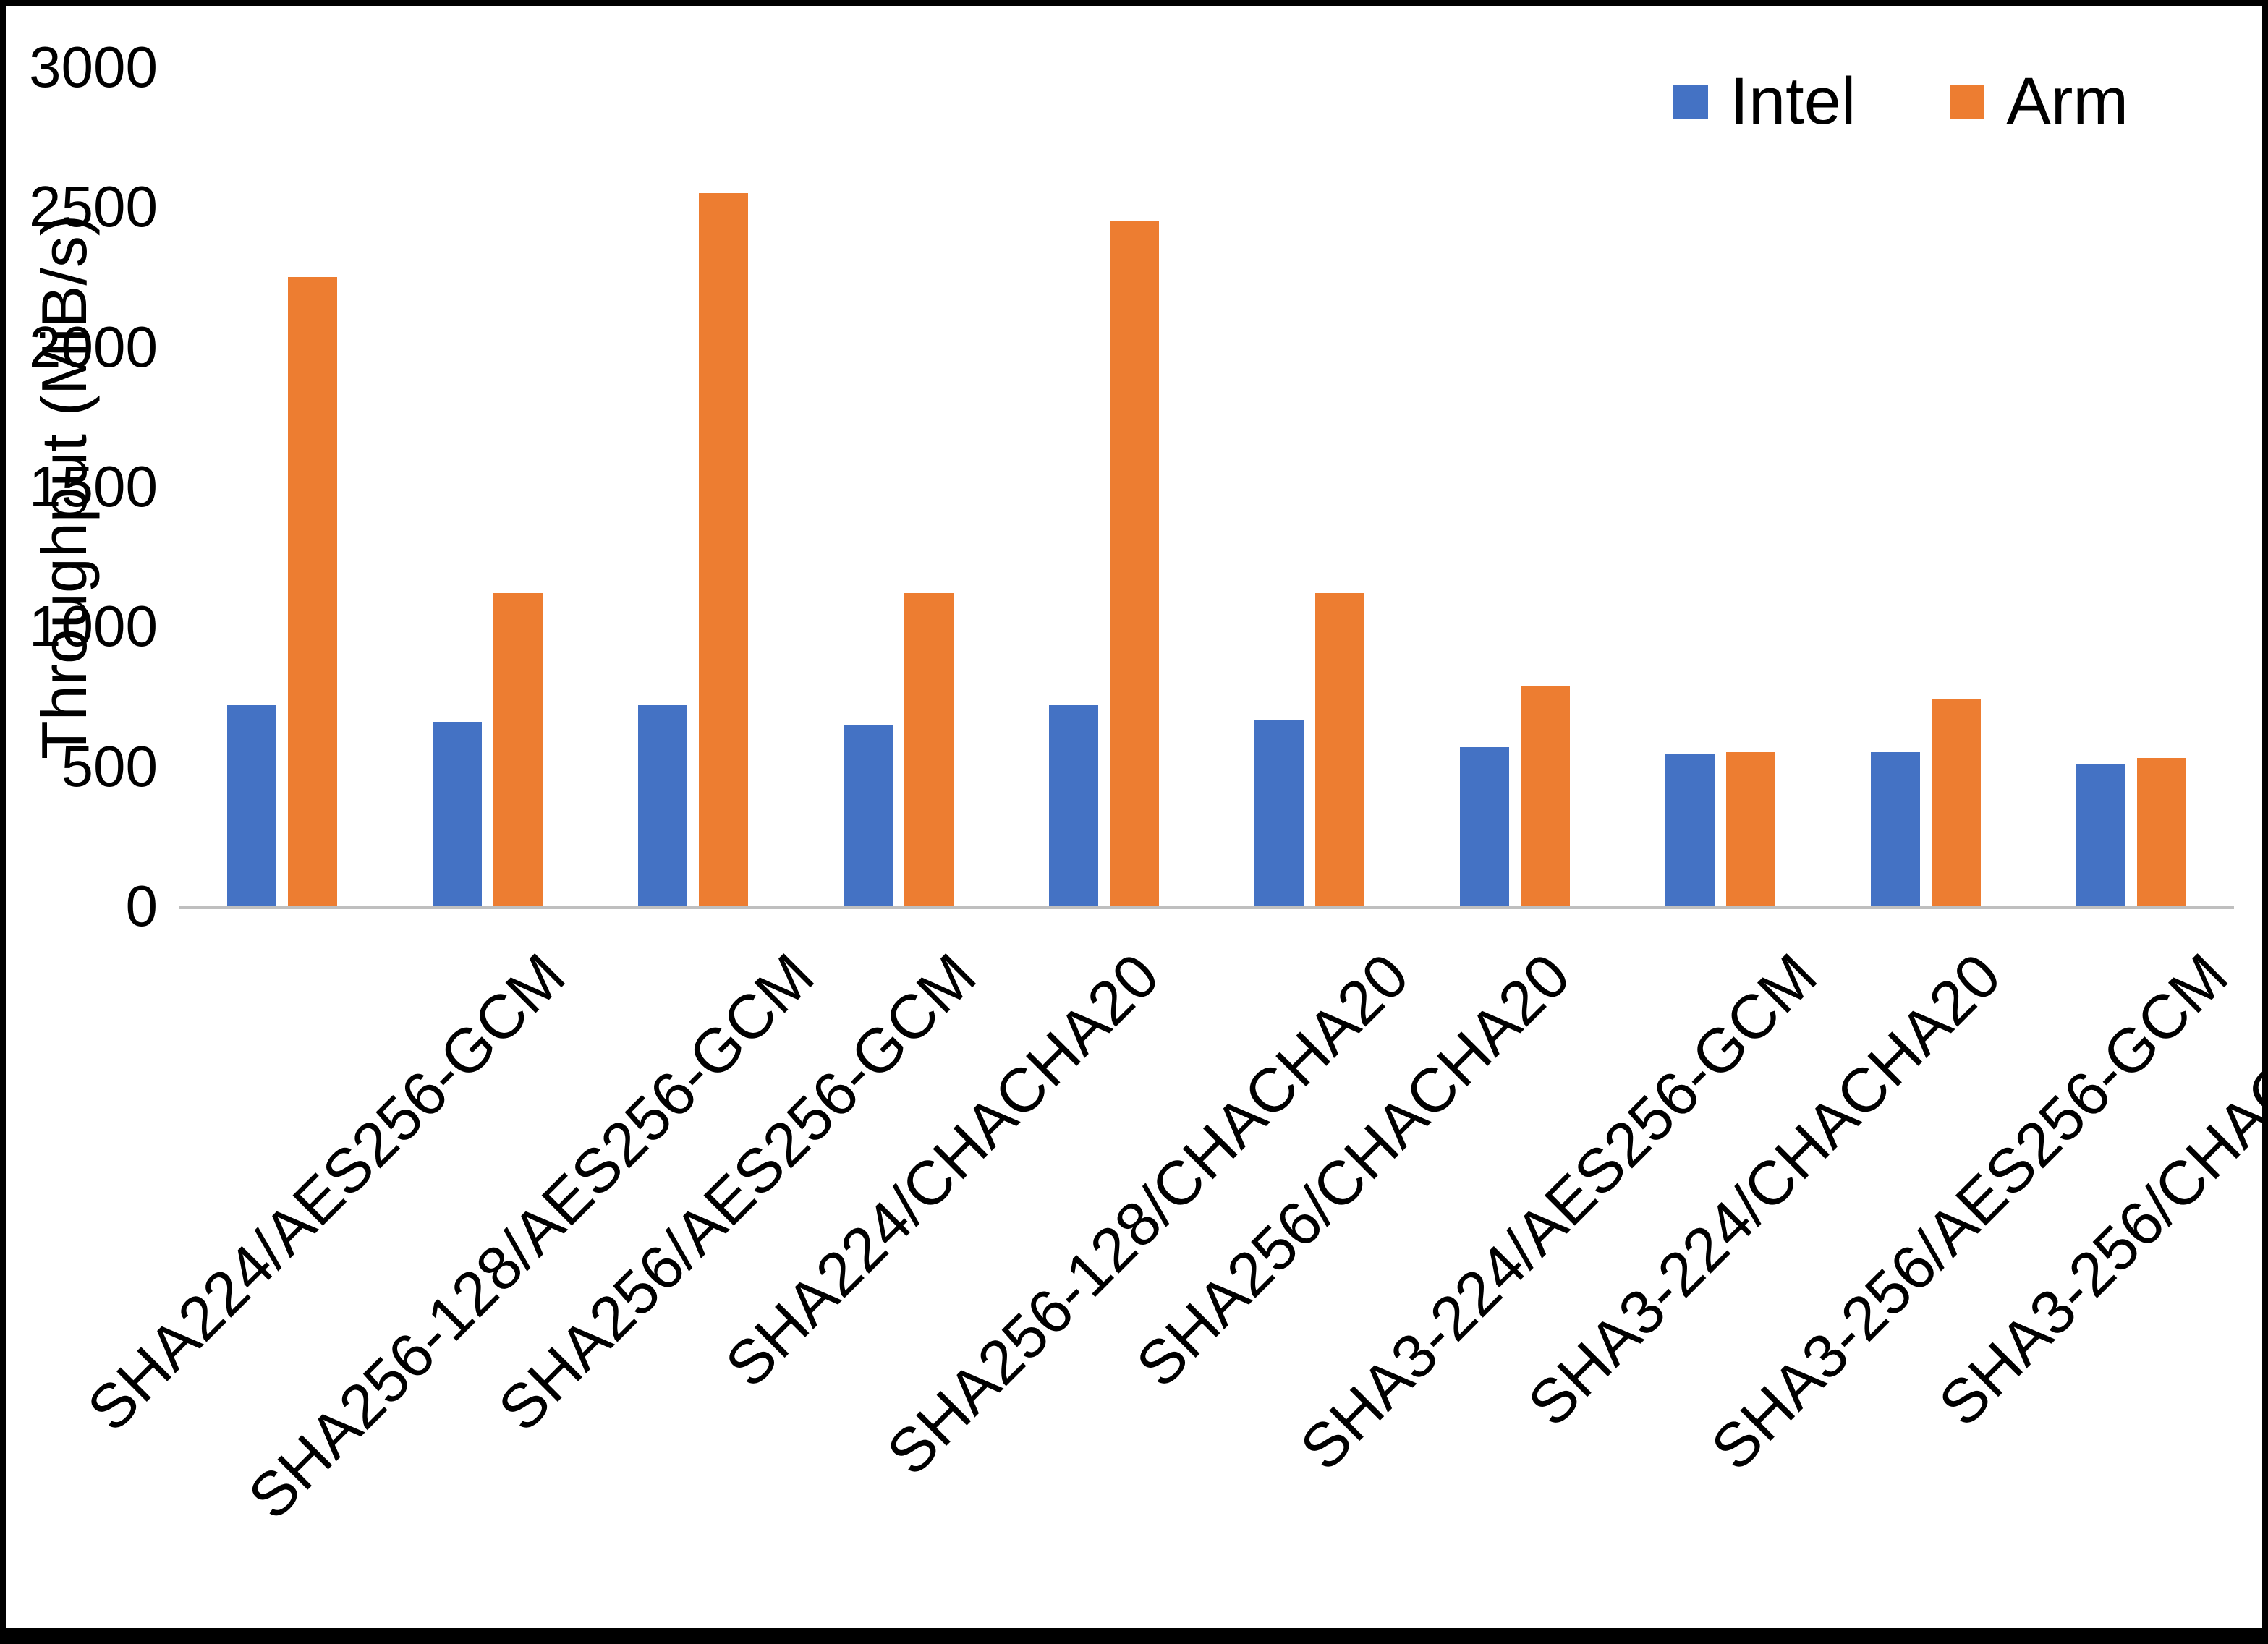 This screenshot has width=2268, height=1644. What do you see at coordinates (1967, 101) in the screenshot?
I see `legend-swatch-arm` at bounding box center [1967, 101].